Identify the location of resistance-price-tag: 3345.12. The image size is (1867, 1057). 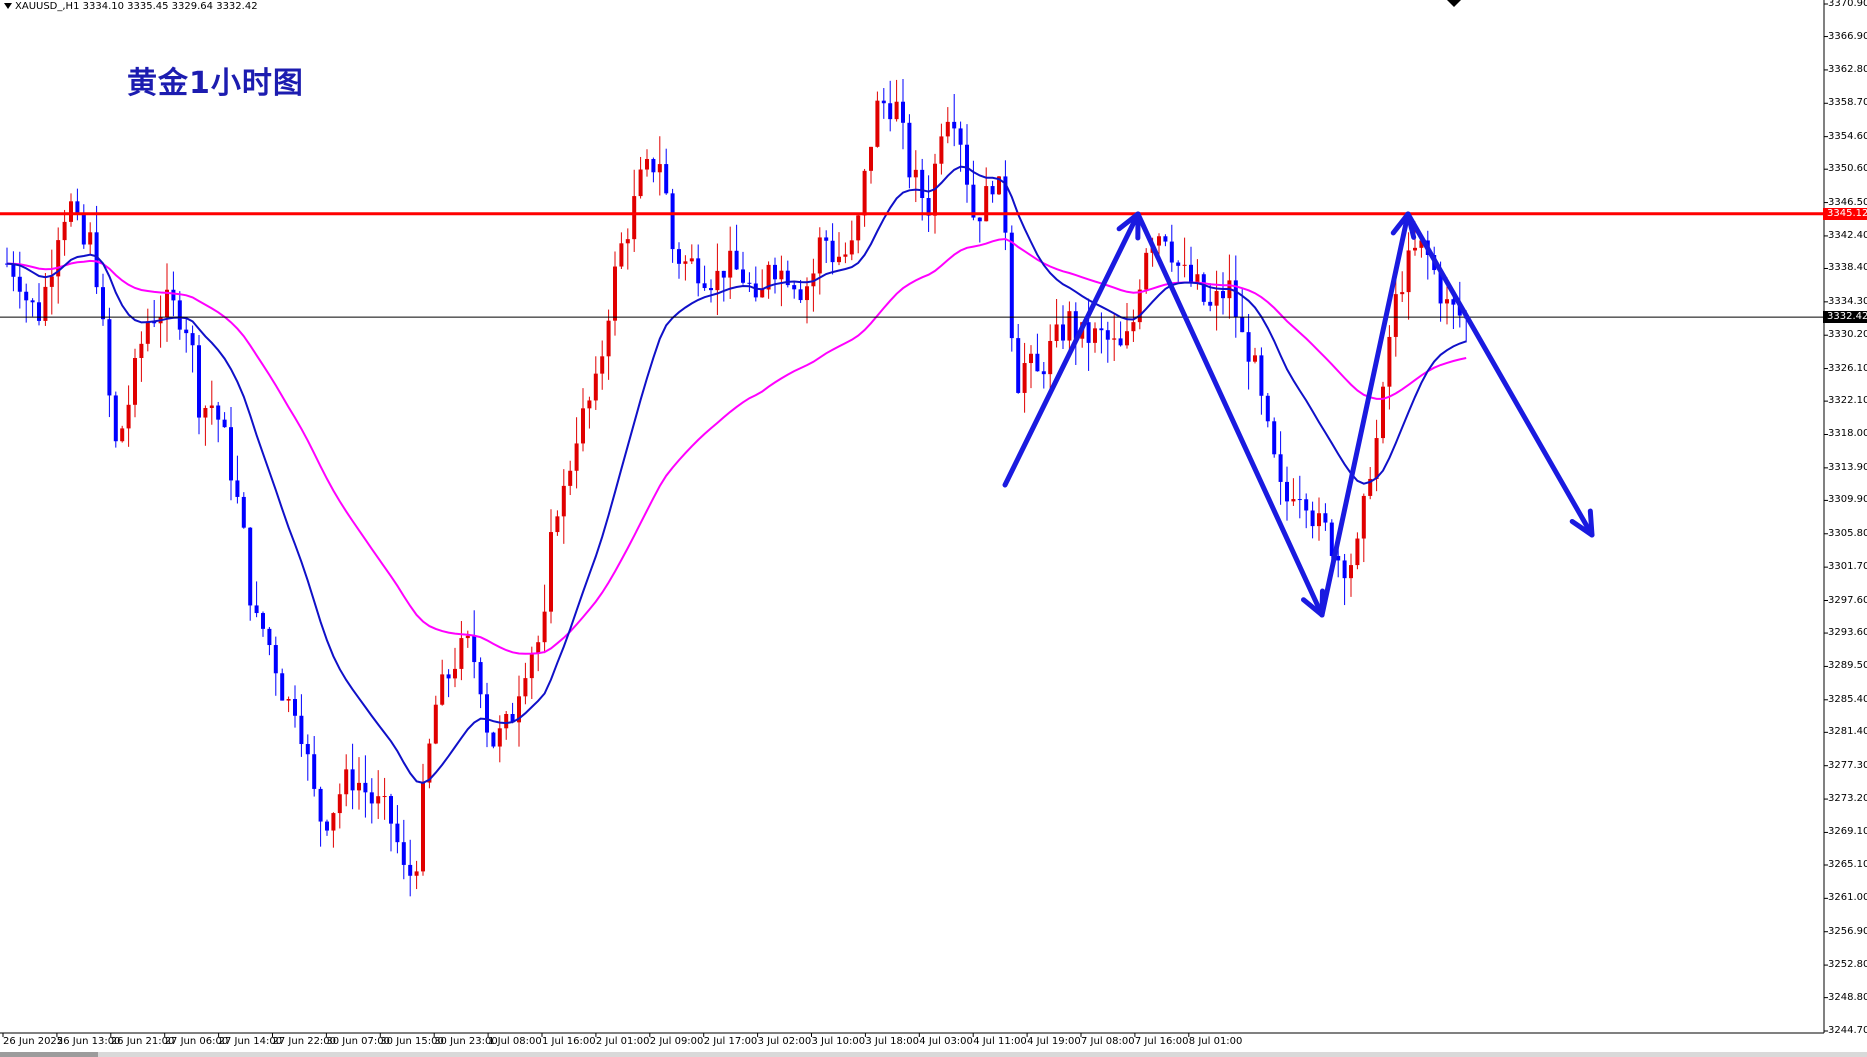
(1845, 213).